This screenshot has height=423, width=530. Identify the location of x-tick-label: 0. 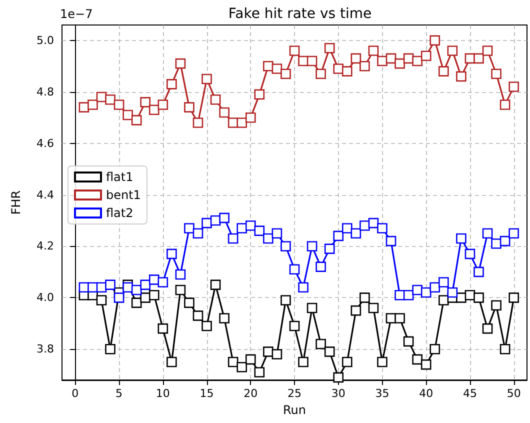
(75, 393).